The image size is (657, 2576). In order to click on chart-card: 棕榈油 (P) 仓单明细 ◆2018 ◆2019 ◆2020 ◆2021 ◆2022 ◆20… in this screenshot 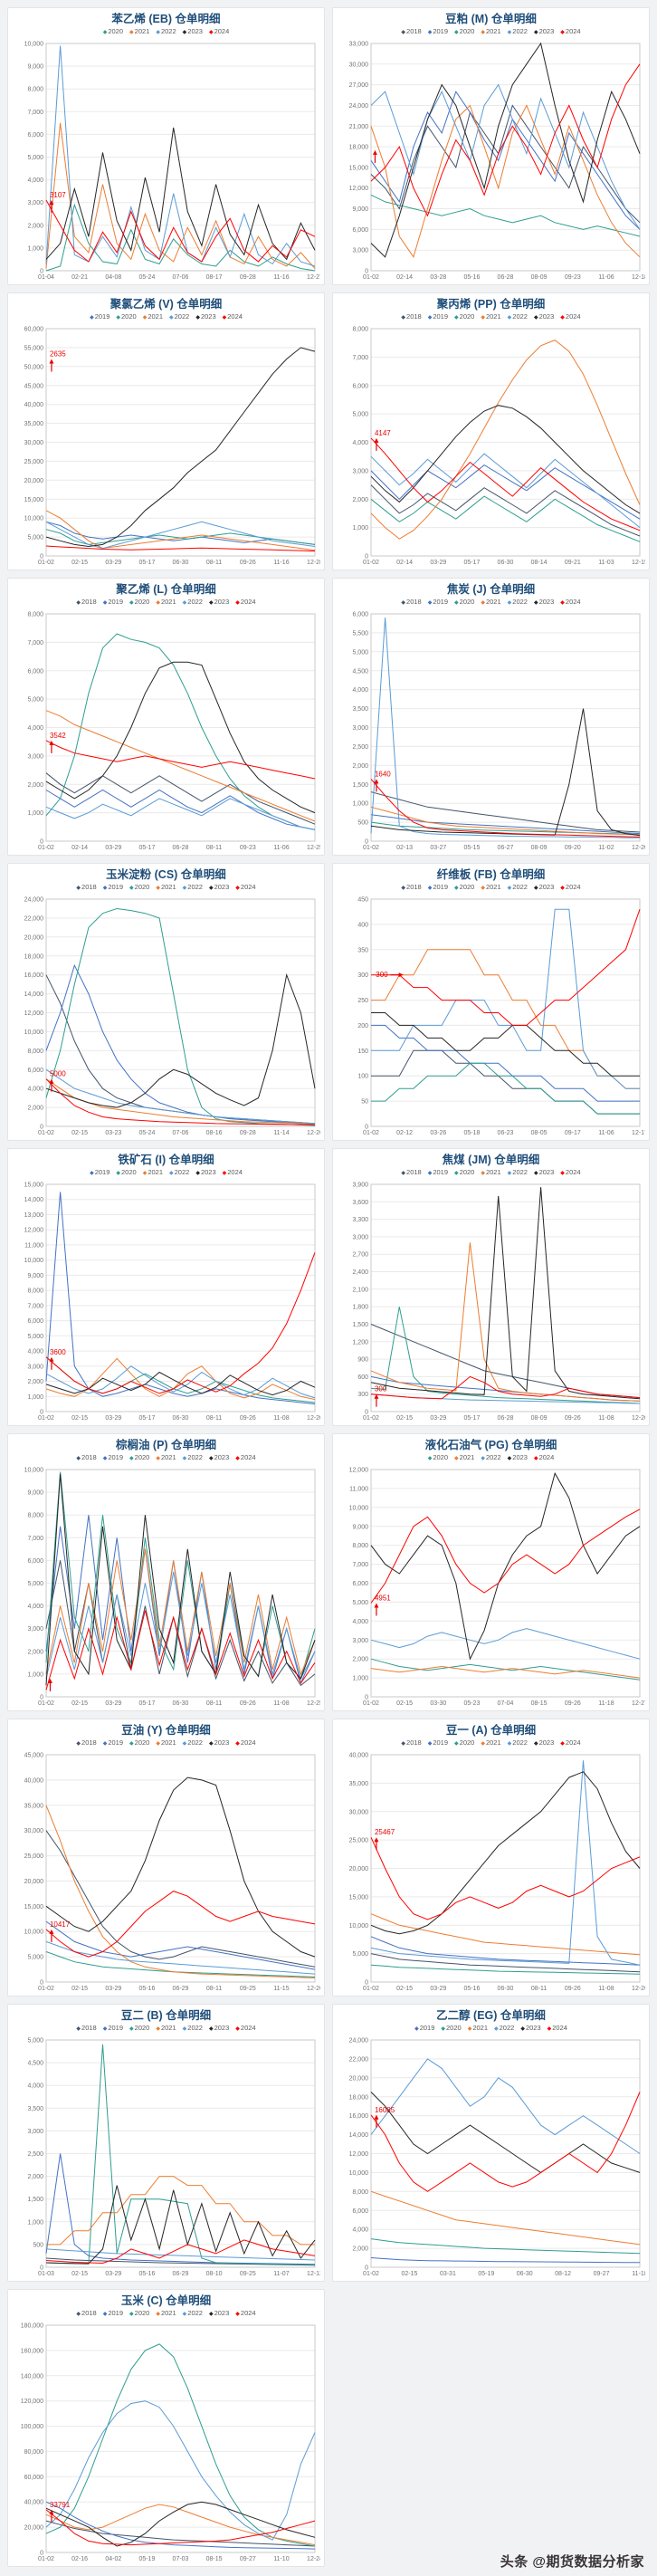, I will do `click(166, 1572)`.